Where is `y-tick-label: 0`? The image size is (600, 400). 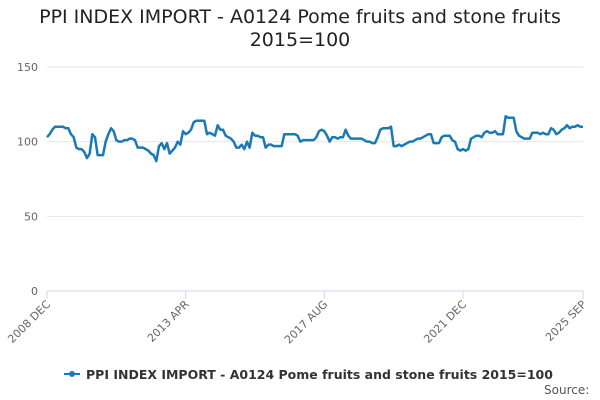 y-tick-label: 0 is located at coordinates (34, 291).